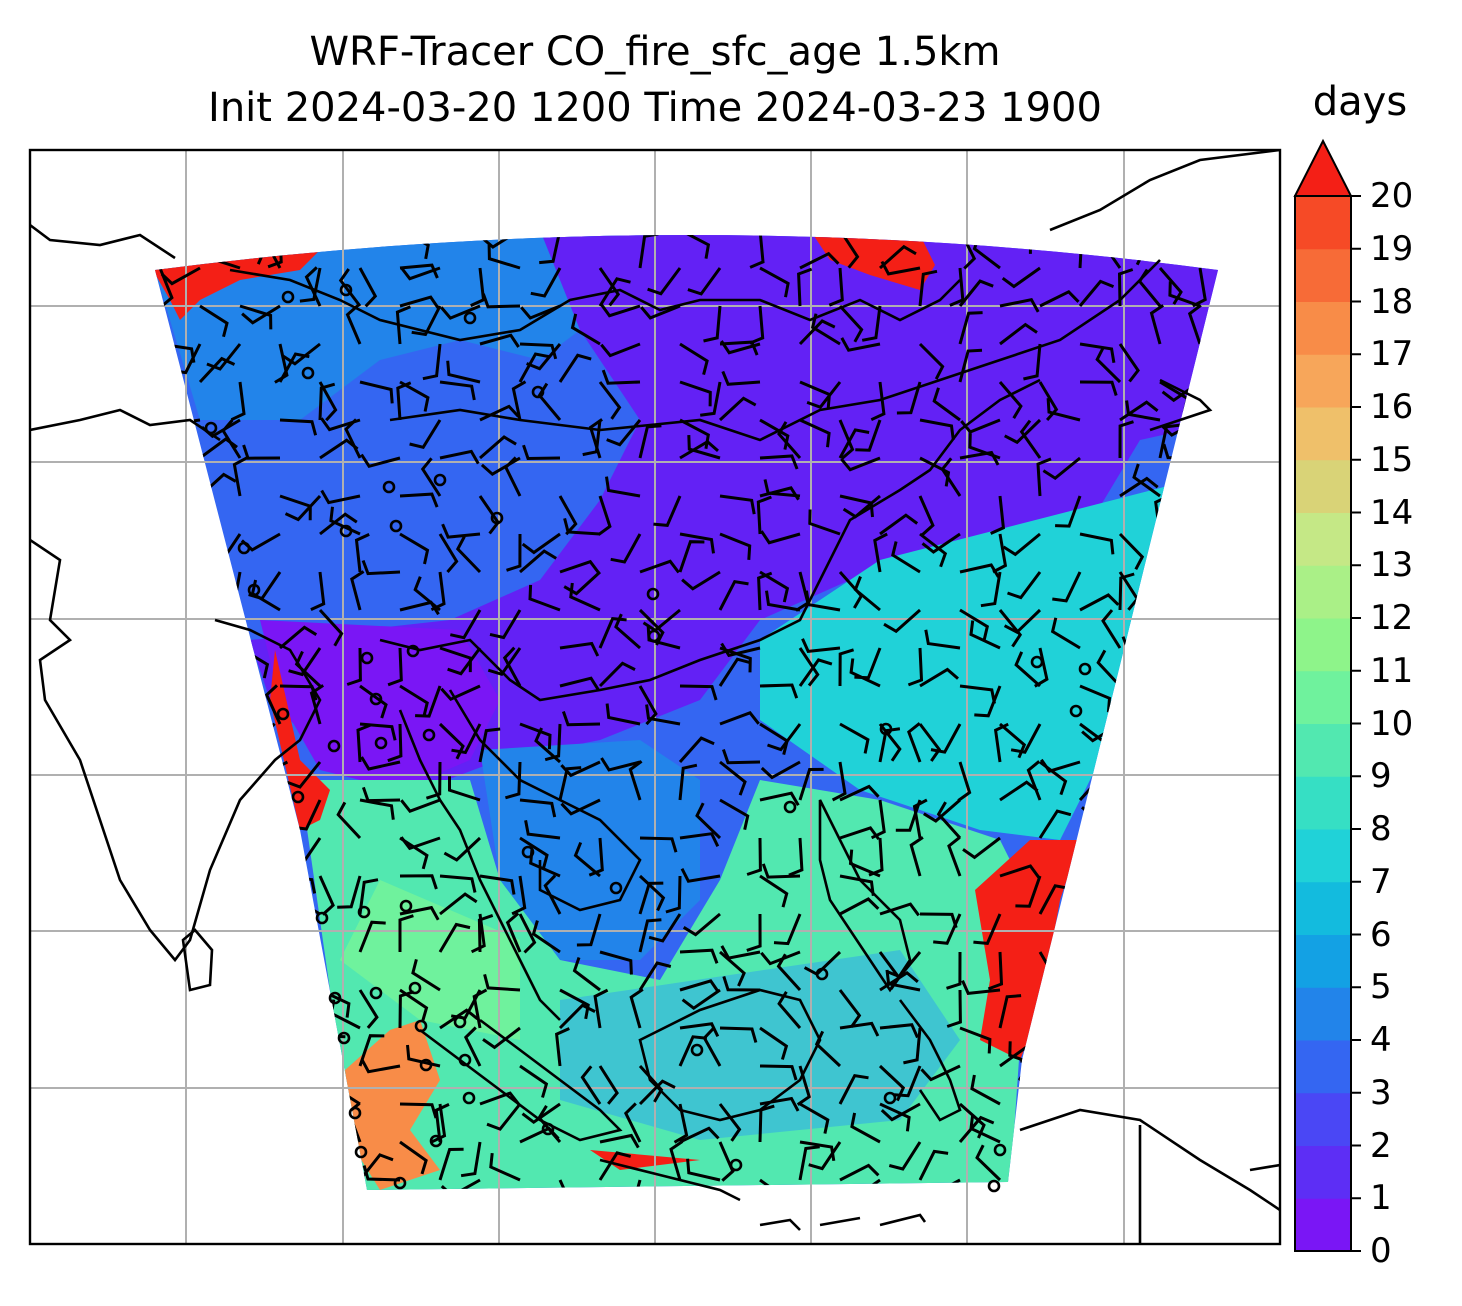  I want to click on colorbar-tick-label: 6, so click(1381, 934).